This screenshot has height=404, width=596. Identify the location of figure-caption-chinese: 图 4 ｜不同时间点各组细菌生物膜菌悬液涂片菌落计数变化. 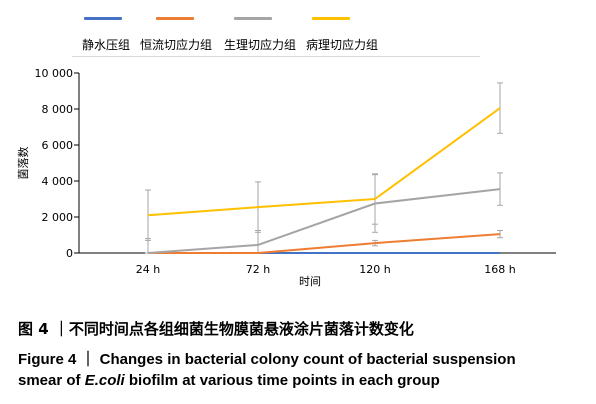
(216, 329).